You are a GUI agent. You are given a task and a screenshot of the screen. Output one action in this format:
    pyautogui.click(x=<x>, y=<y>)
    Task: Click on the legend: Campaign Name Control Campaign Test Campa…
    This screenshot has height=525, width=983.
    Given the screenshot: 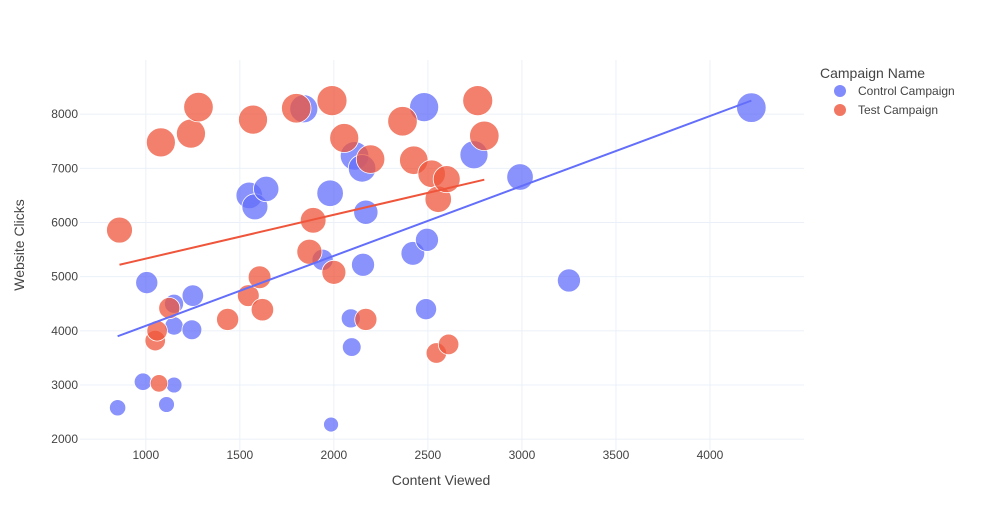 What is the action you would take?
    pyautogui.click(x=887, y=91)
    